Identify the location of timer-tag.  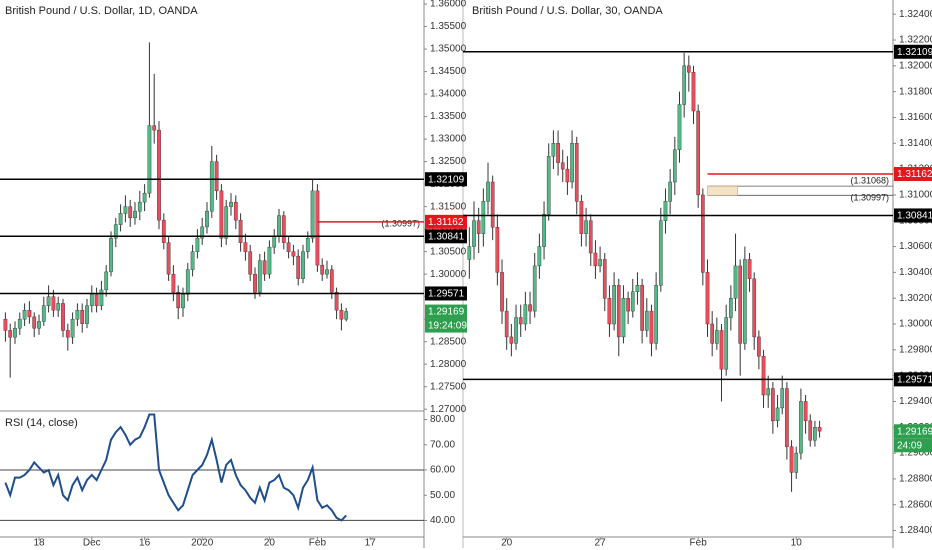
(446, 325).